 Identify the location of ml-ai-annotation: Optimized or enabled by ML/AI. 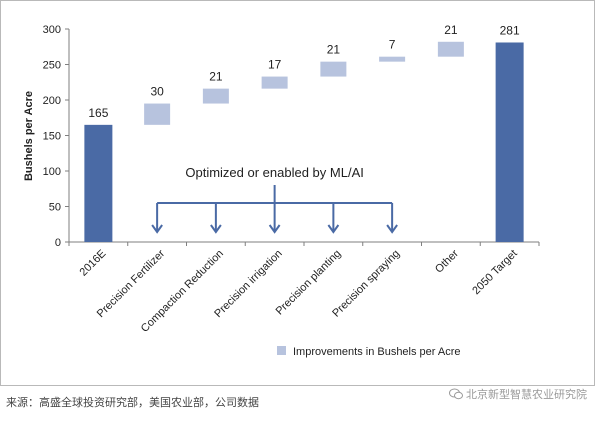
(274, 199).